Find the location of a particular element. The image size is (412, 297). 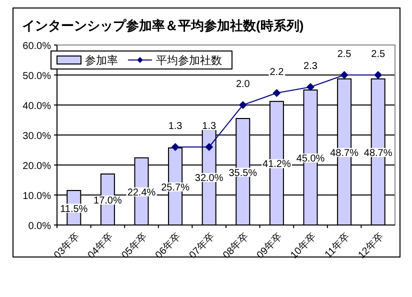

x-tick-label: 10年卒 is located at coordinates (303, 246).